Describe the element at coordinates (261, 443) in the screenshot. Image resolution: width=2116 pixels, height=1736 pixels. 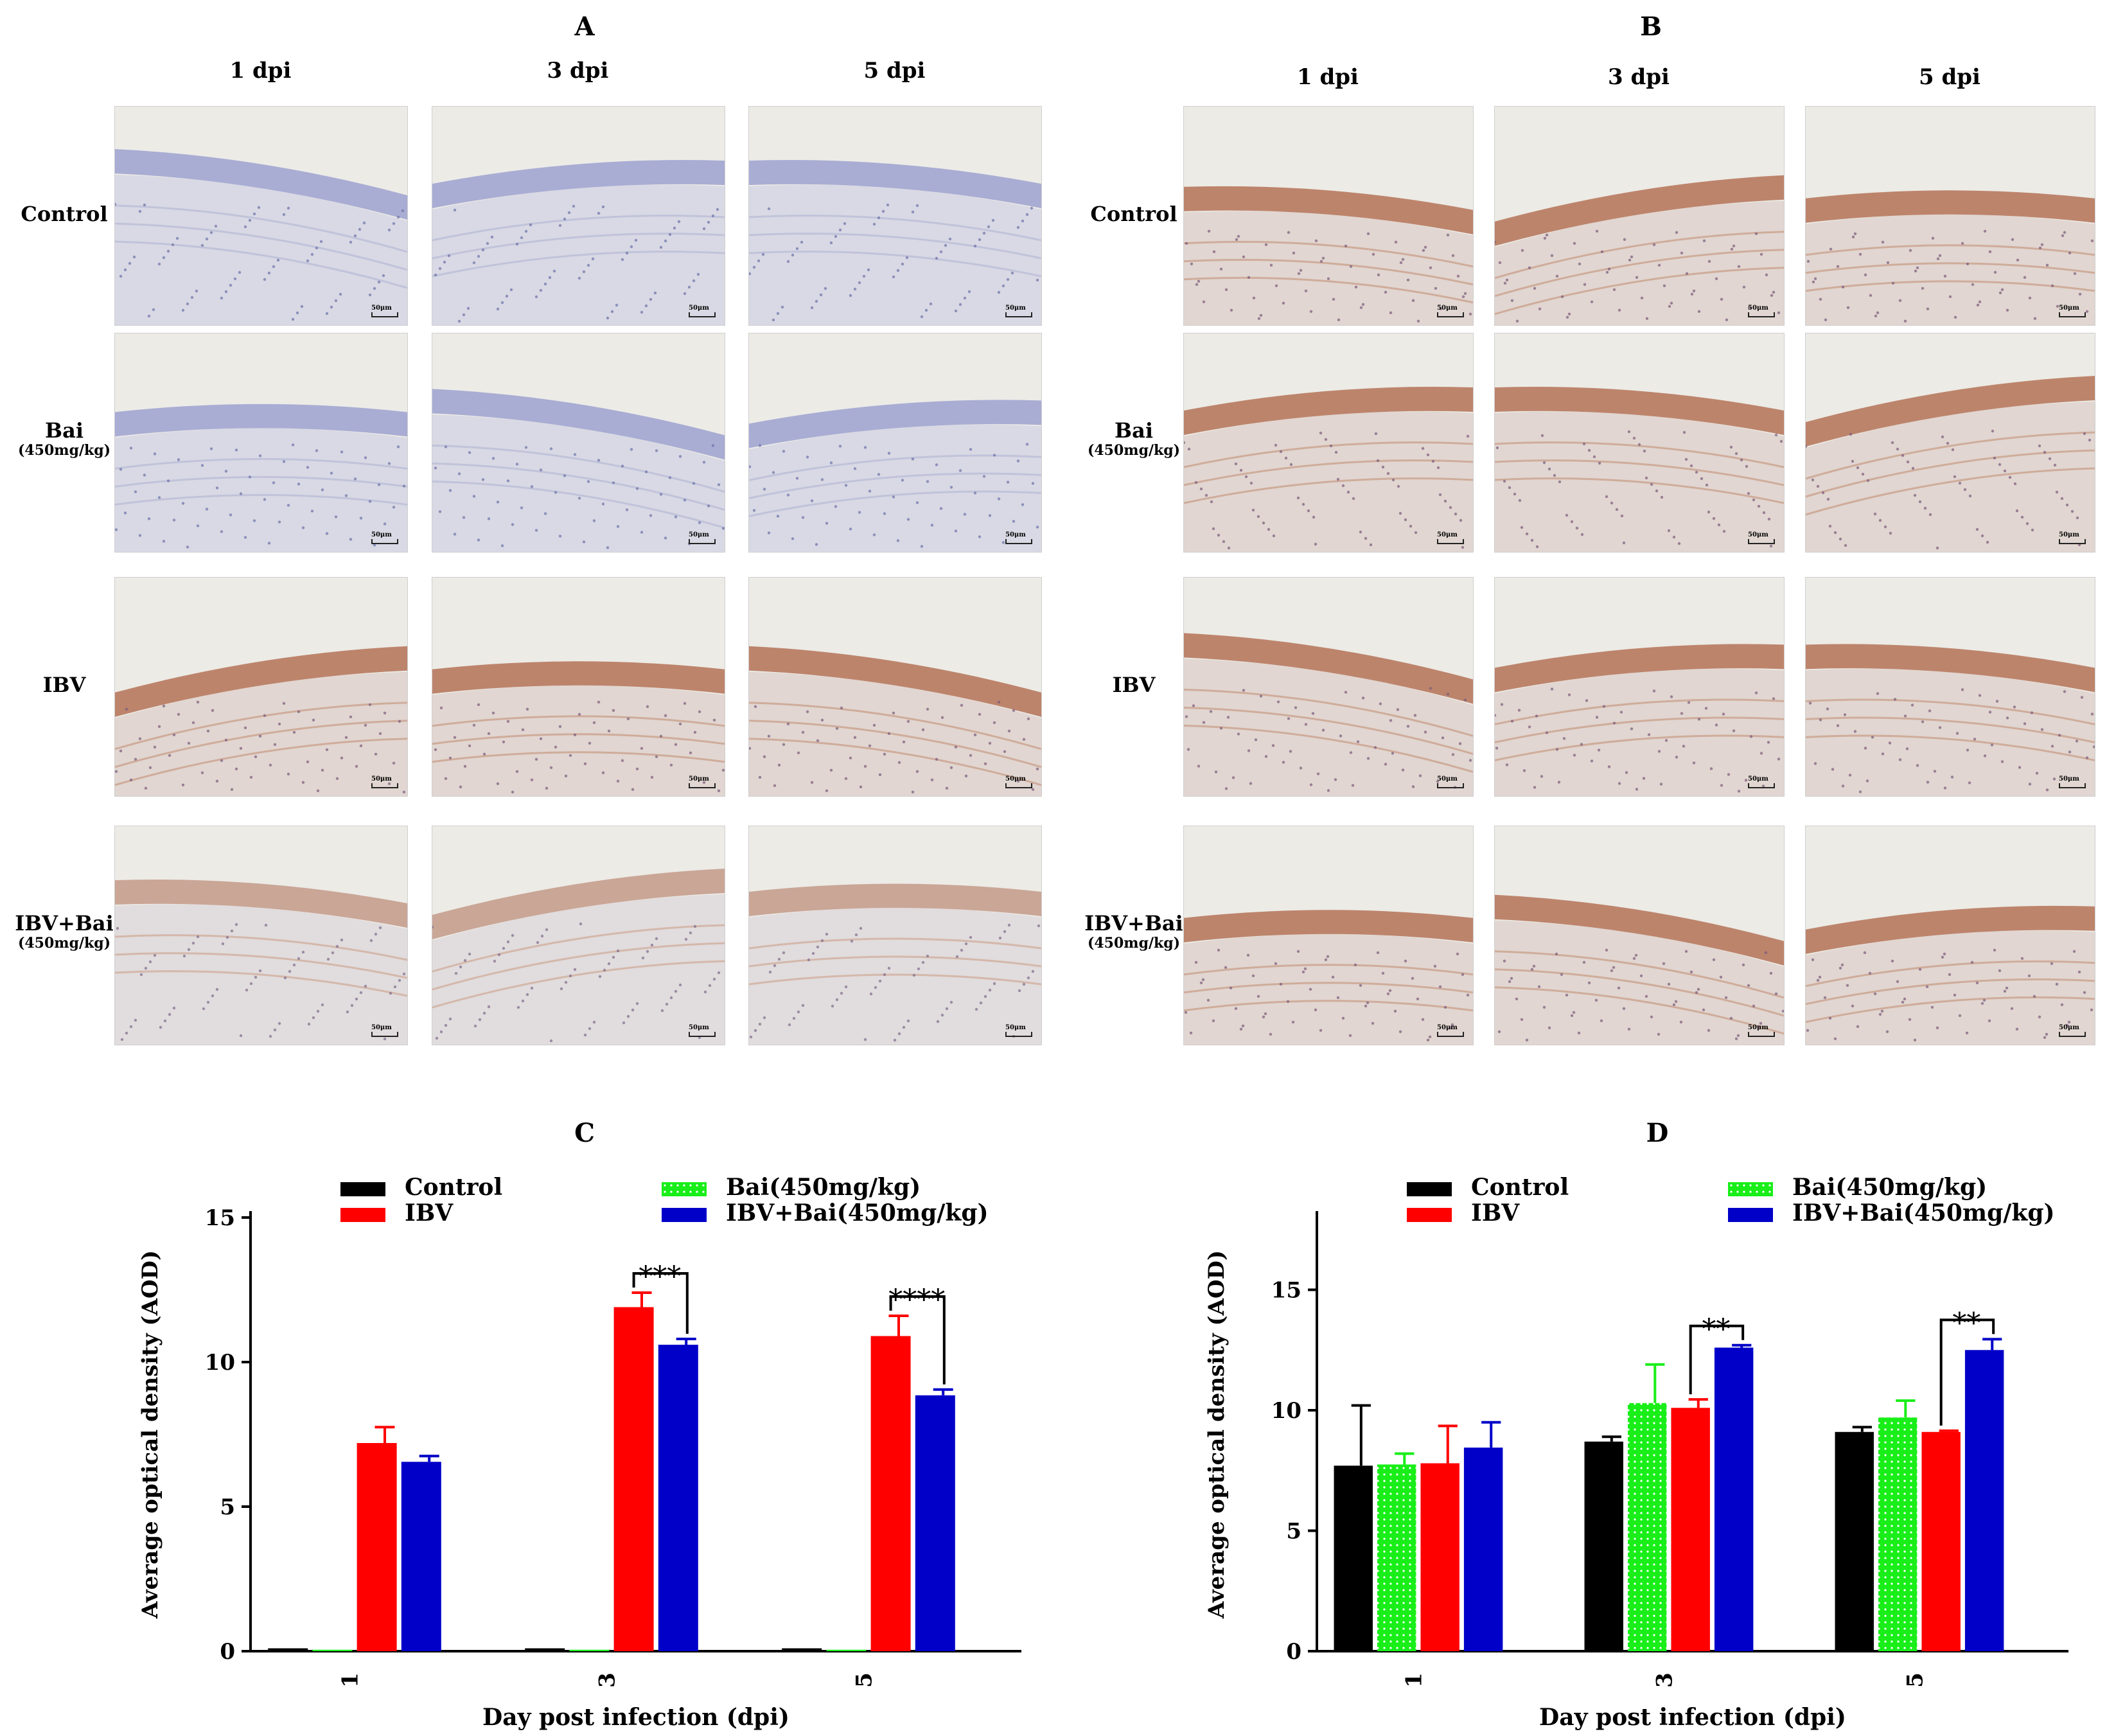
I see `micrograph-a-r2-c1: 50μm` at that location.